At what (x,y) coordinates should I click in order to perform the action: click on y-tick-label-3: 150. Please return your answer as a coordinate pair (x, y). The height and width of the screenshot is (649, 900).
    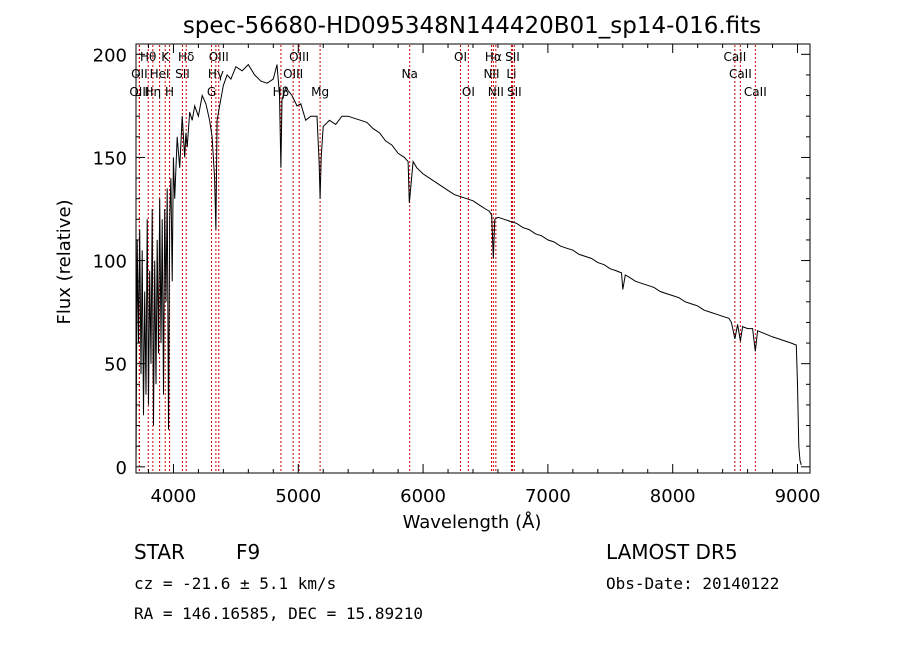
    Looking at the image, I should click on (110, 158).